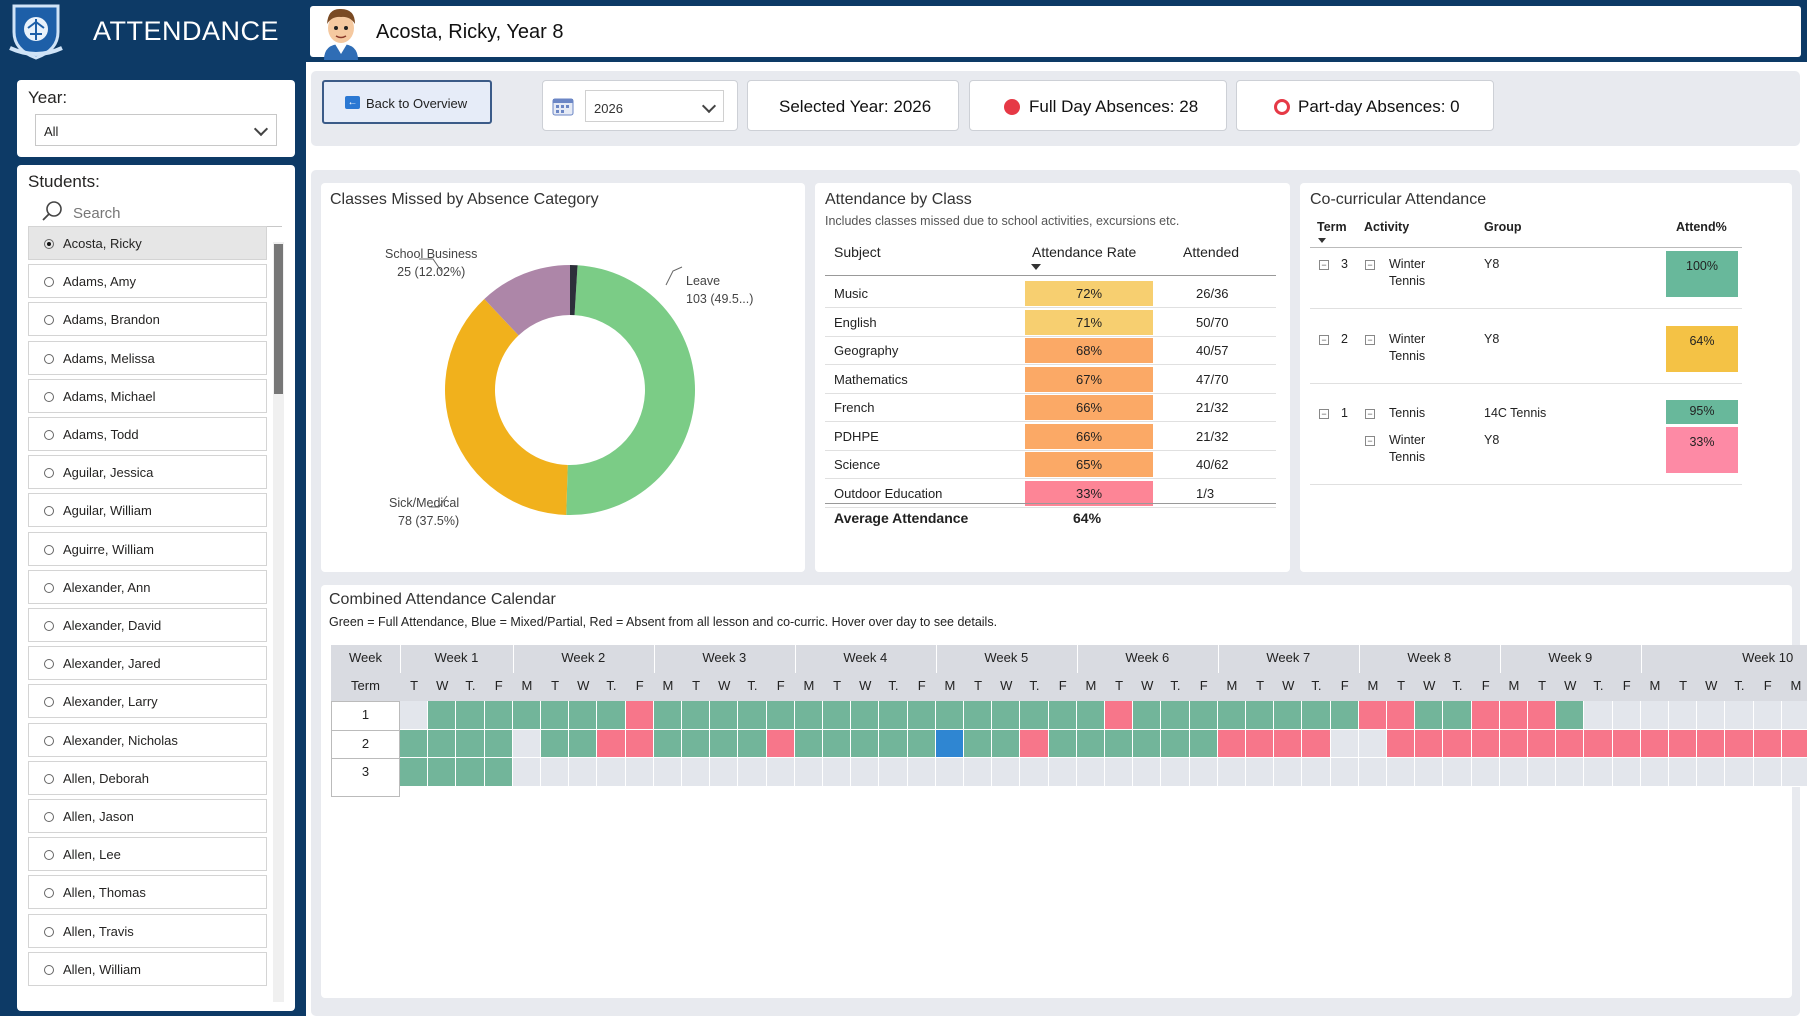  What do you see at coordinates (147, 739) in the screenshot?
I see `student-list-item: Alexander, Nicholas` at bounding box center [147, 739].